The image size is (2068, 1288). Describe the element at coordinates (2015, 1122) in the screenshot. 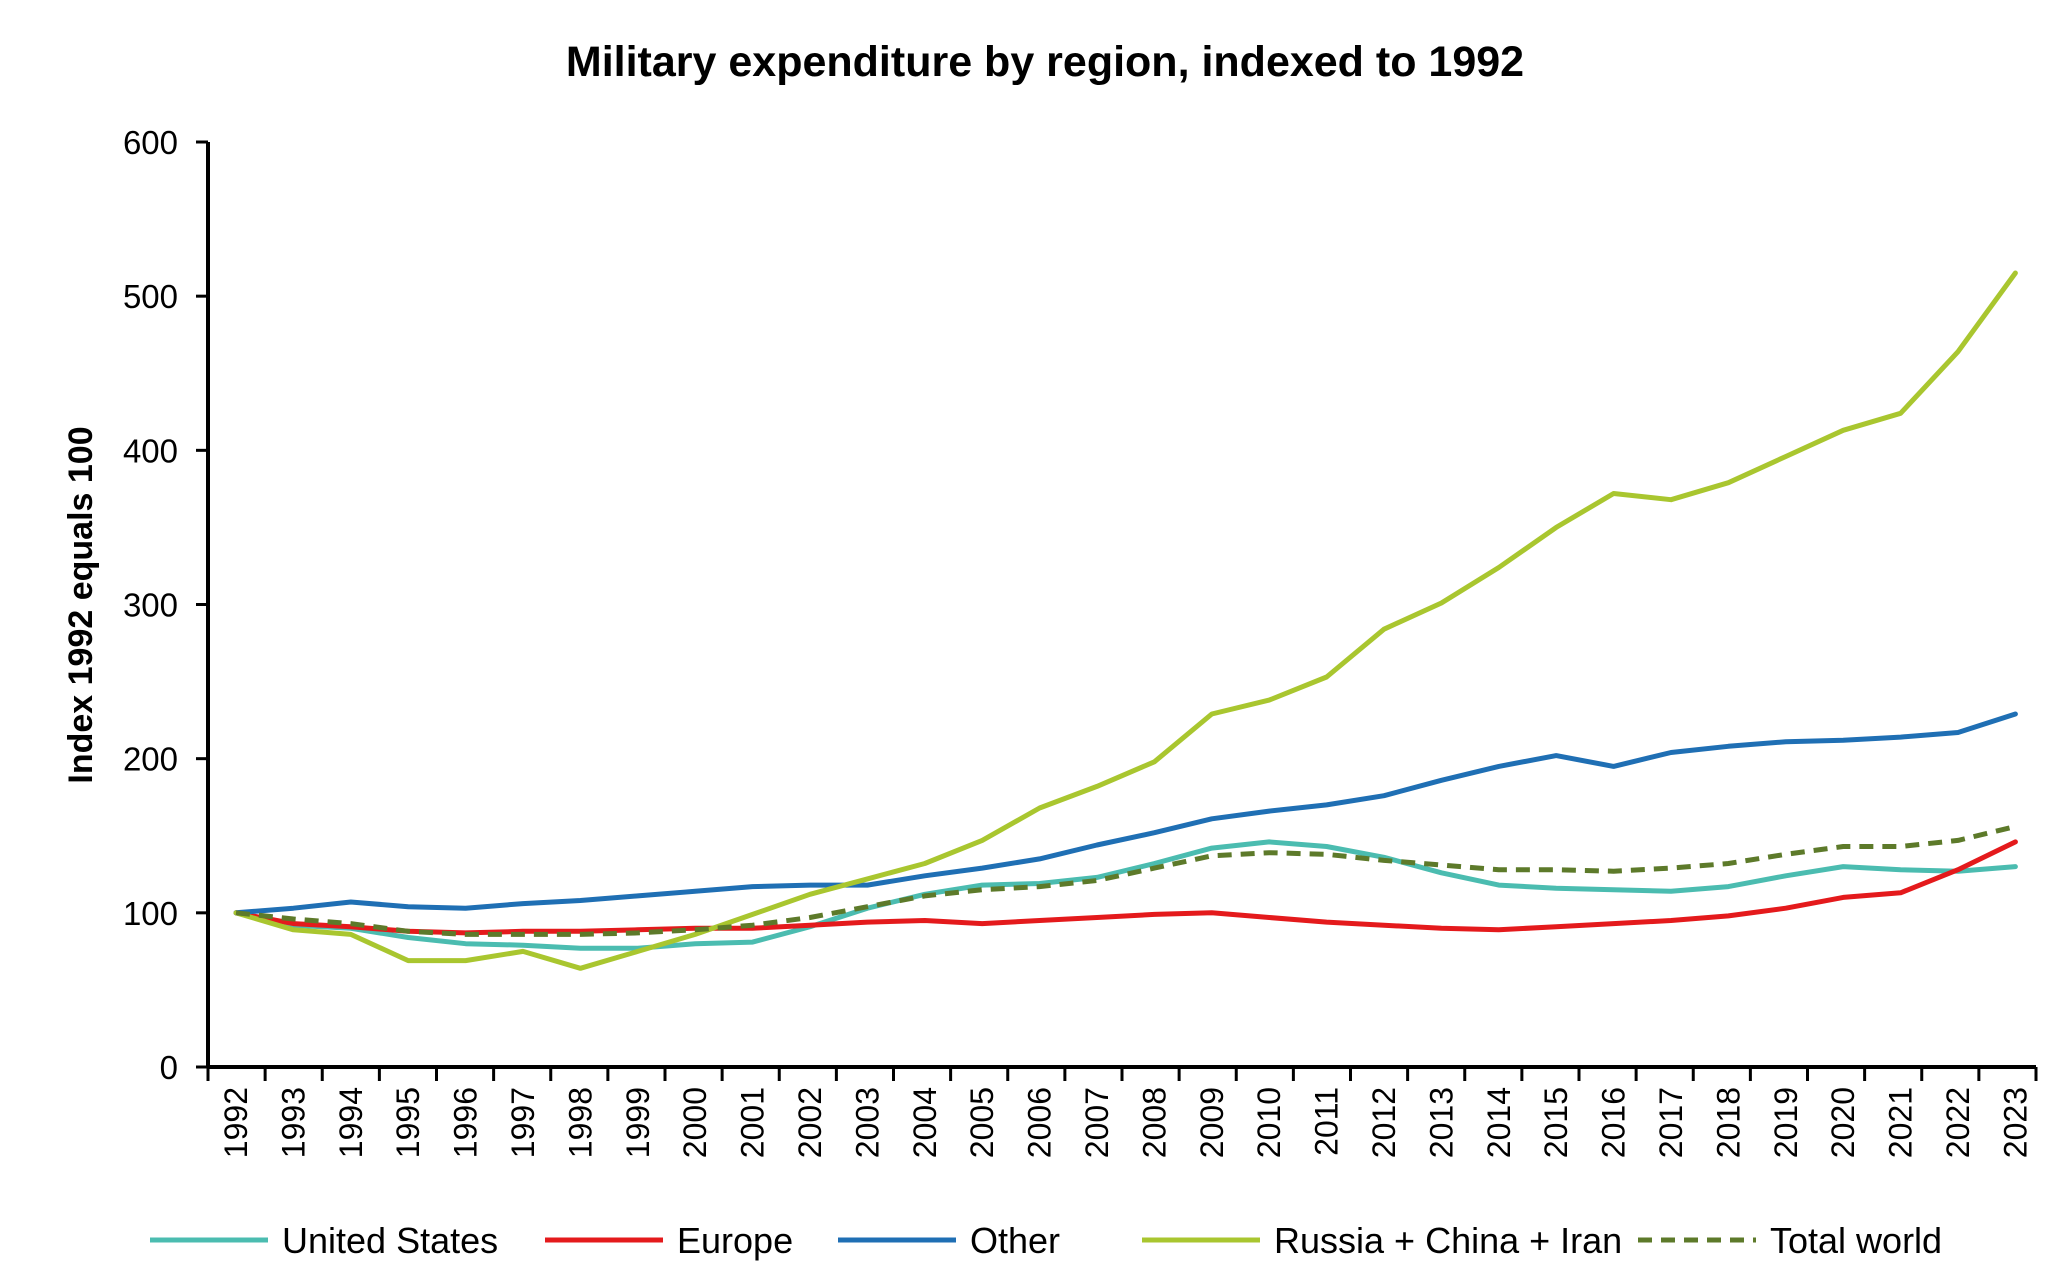

I see `x-tick-label: 2023` at that location.